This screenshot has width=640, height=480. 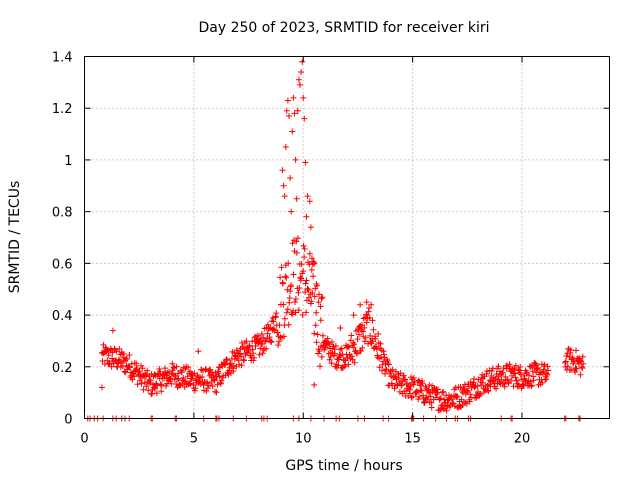 What do you see at coordinates (343, 466) in the screenshot?
I see `x-axis-label: GPS time / hours` at bounding box center [343, 466].